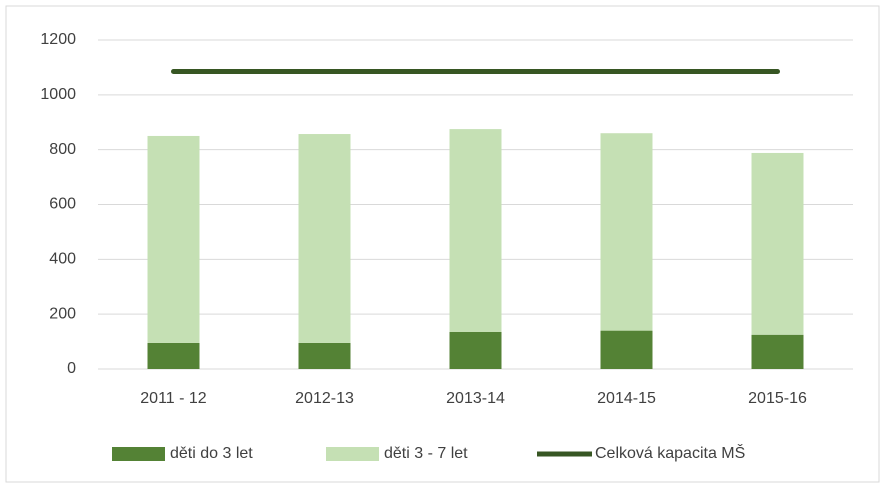 The width and height of the screenshot is (880, 483). I want to click on y-tick-label: 1000, so click(58, 94).